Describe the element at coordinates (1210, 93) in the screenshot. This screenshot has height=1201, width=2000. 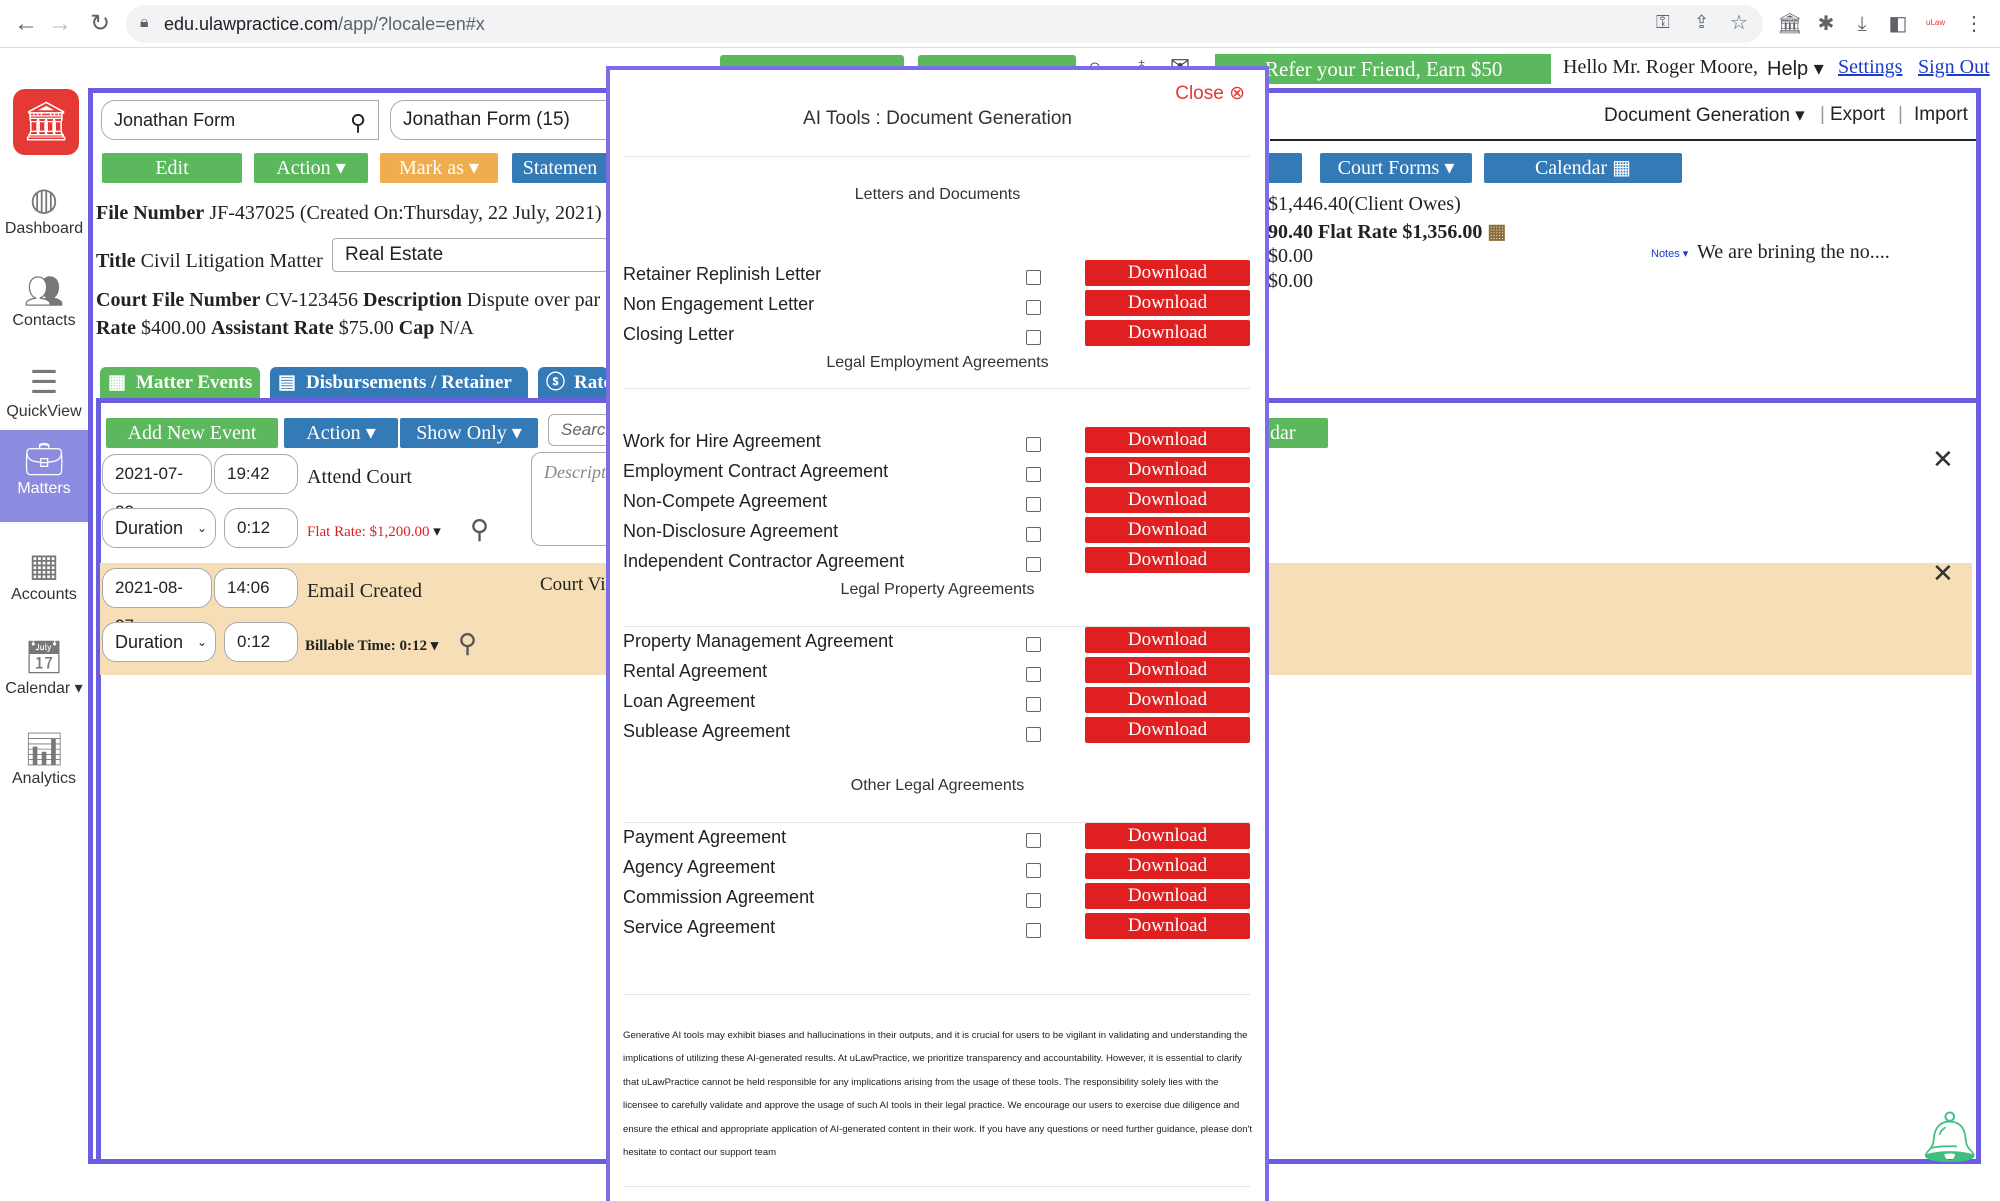
I see `modal-close-button: Close ⊗` at that location.